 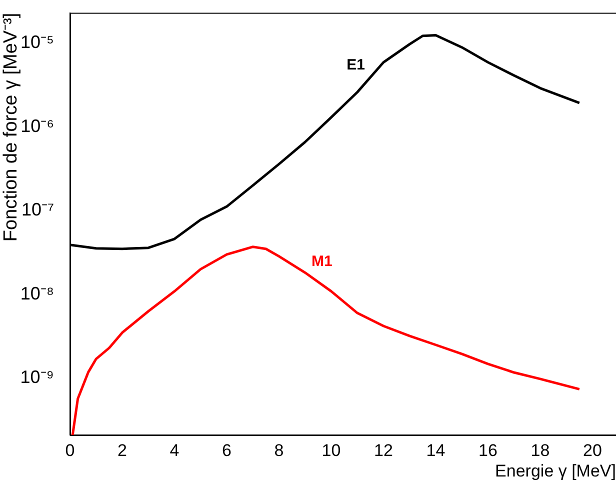 What do you see at coordinates (592, 450) in the screenshot?
I see `x-tick-label: 20` at bounding box center [592, 450].